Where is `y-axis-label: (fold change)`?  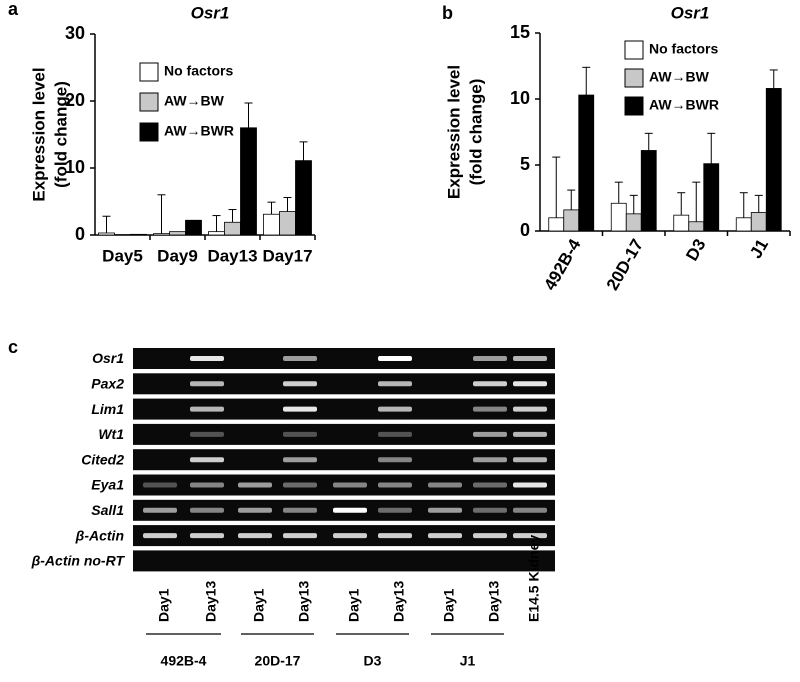 y-axis-label: (fold change) is located at coordinates (475, 132).